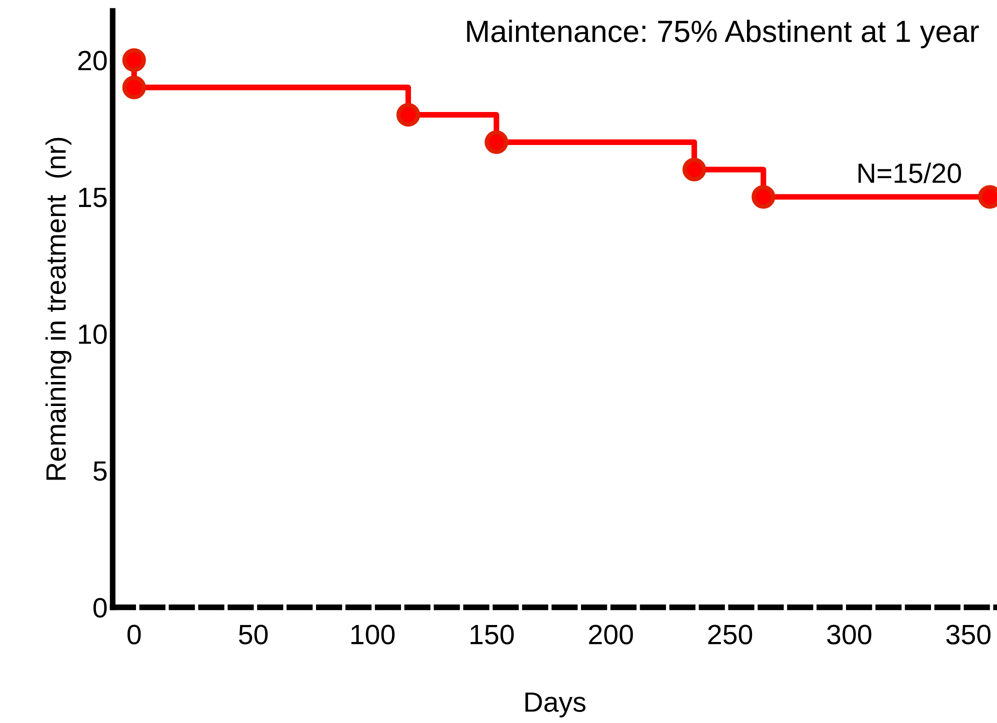 The width and height of the screenshot is (997, 723). Describe the element at coordinates (849, 634) in the screenshot. I see `x-tick-label: 300` at that location.